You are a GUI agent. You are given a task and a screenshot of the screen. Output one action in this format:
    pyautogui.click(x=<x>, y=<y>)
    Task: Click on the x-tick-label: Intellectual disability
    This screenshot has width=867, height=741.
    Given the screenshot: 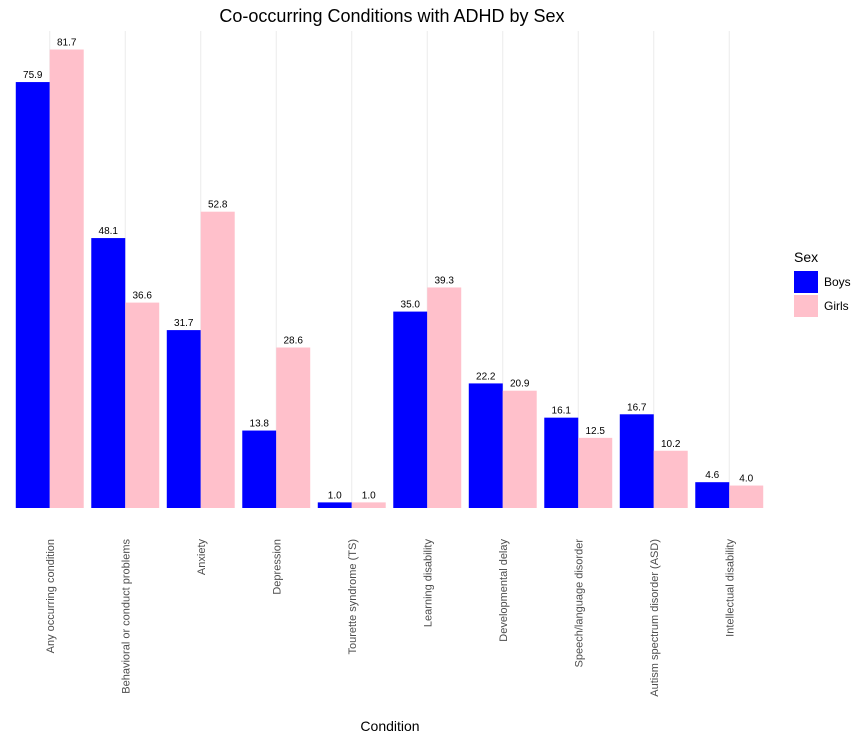 What is the action you would take?
    pyautogui.click(x=730, y=588)
    